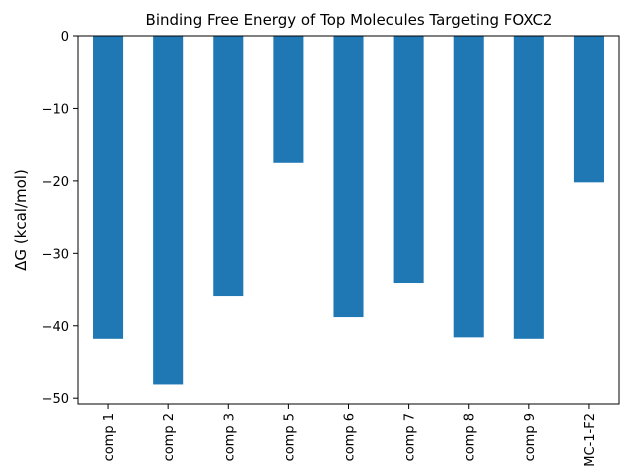 This screenshot has width=620, height=471. Describe the element at coordinates (55, 254) in the screenshot. I see `y-tick-label: −30` at that location.